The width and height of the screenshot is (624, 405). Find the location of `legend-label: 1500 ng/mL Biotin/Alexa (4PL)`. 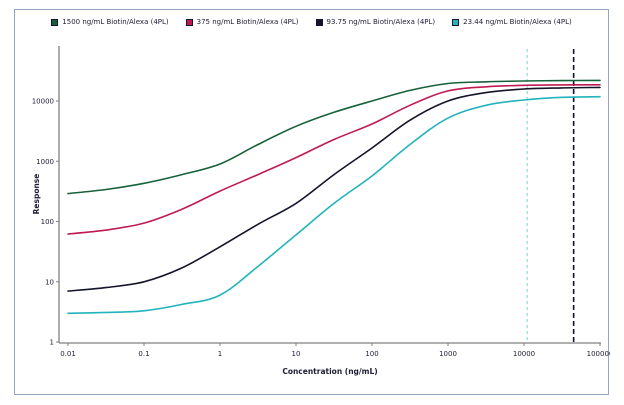

legend-label: 1500 ng/mL Biotin/Alexa (4PL) is located at coordinates (115, 22).